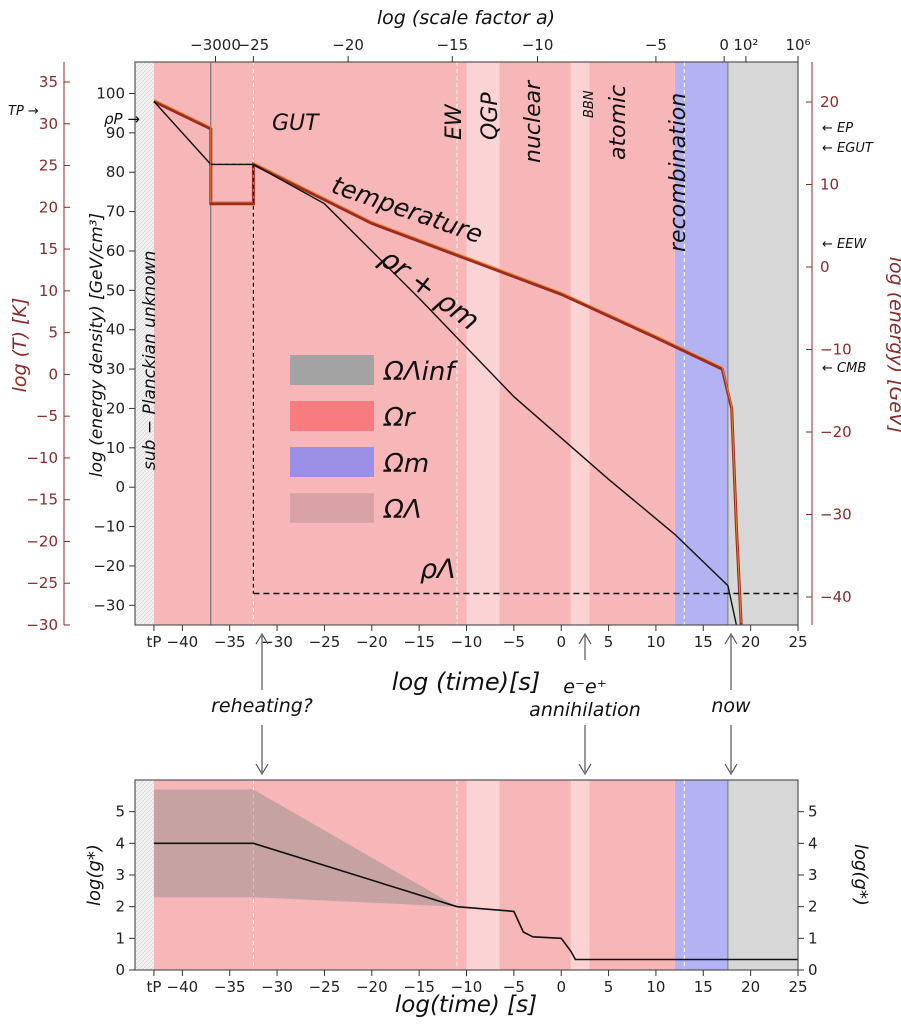 This screenshot has height=1024, width=901. Describe the element at coordinates (110, 93) in the screenshot. I see `main-y-tick-label-13: 100` at that location.